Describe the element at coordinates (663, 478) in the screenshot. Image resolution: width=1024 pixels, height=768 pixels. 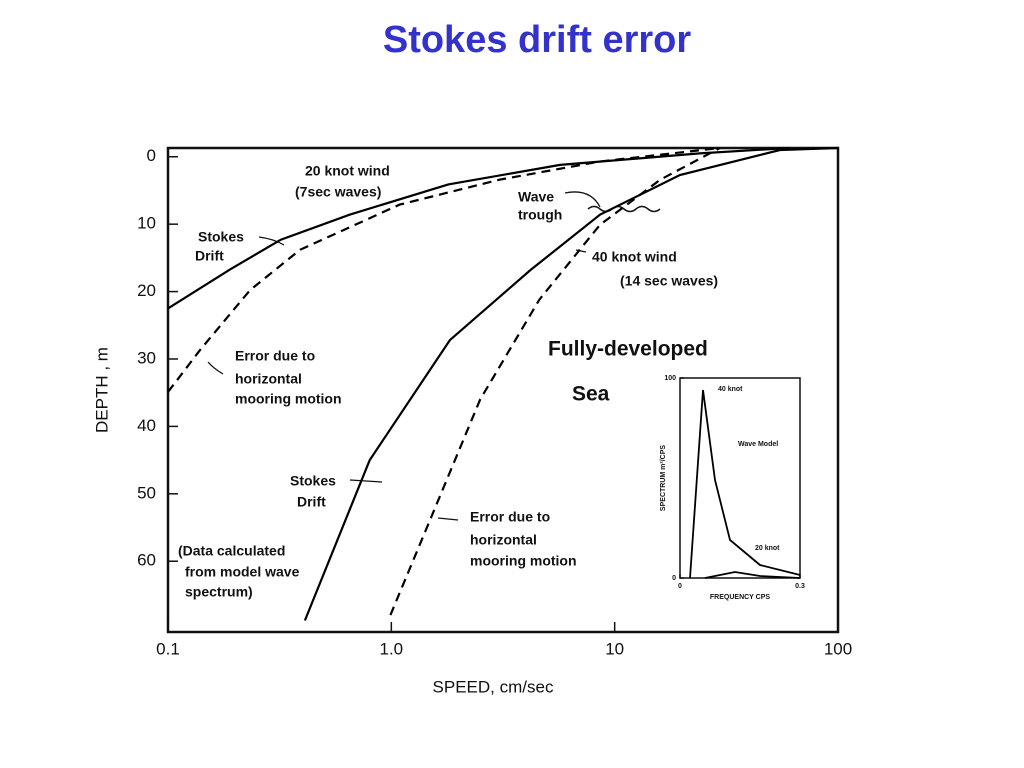
I see `y-axis-label: SPECTRUM m²/CPS` at that location.